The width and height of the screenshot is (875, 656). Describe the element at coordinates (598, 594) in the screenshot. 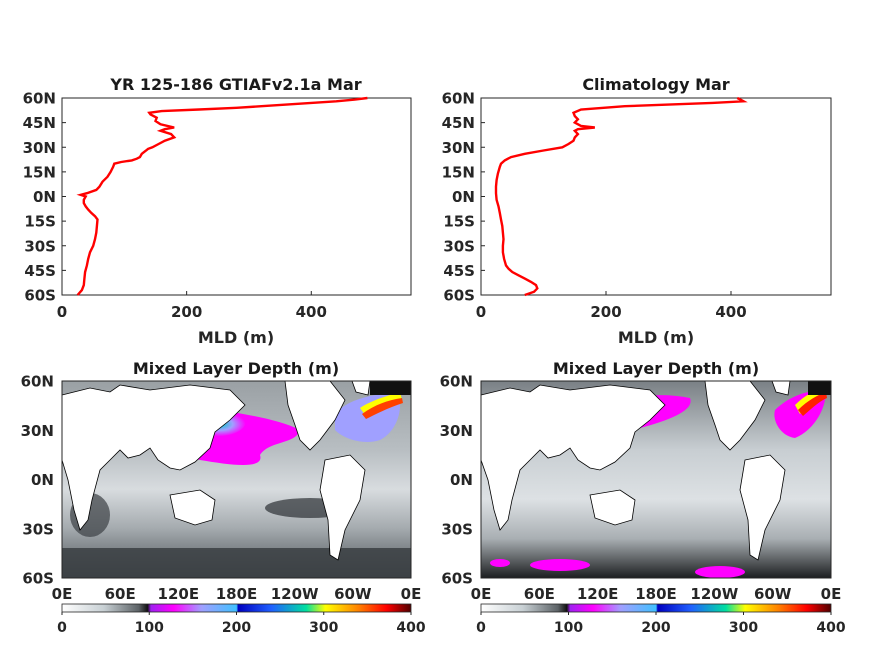

I see `map-x-tick-label: 120E` at that location.